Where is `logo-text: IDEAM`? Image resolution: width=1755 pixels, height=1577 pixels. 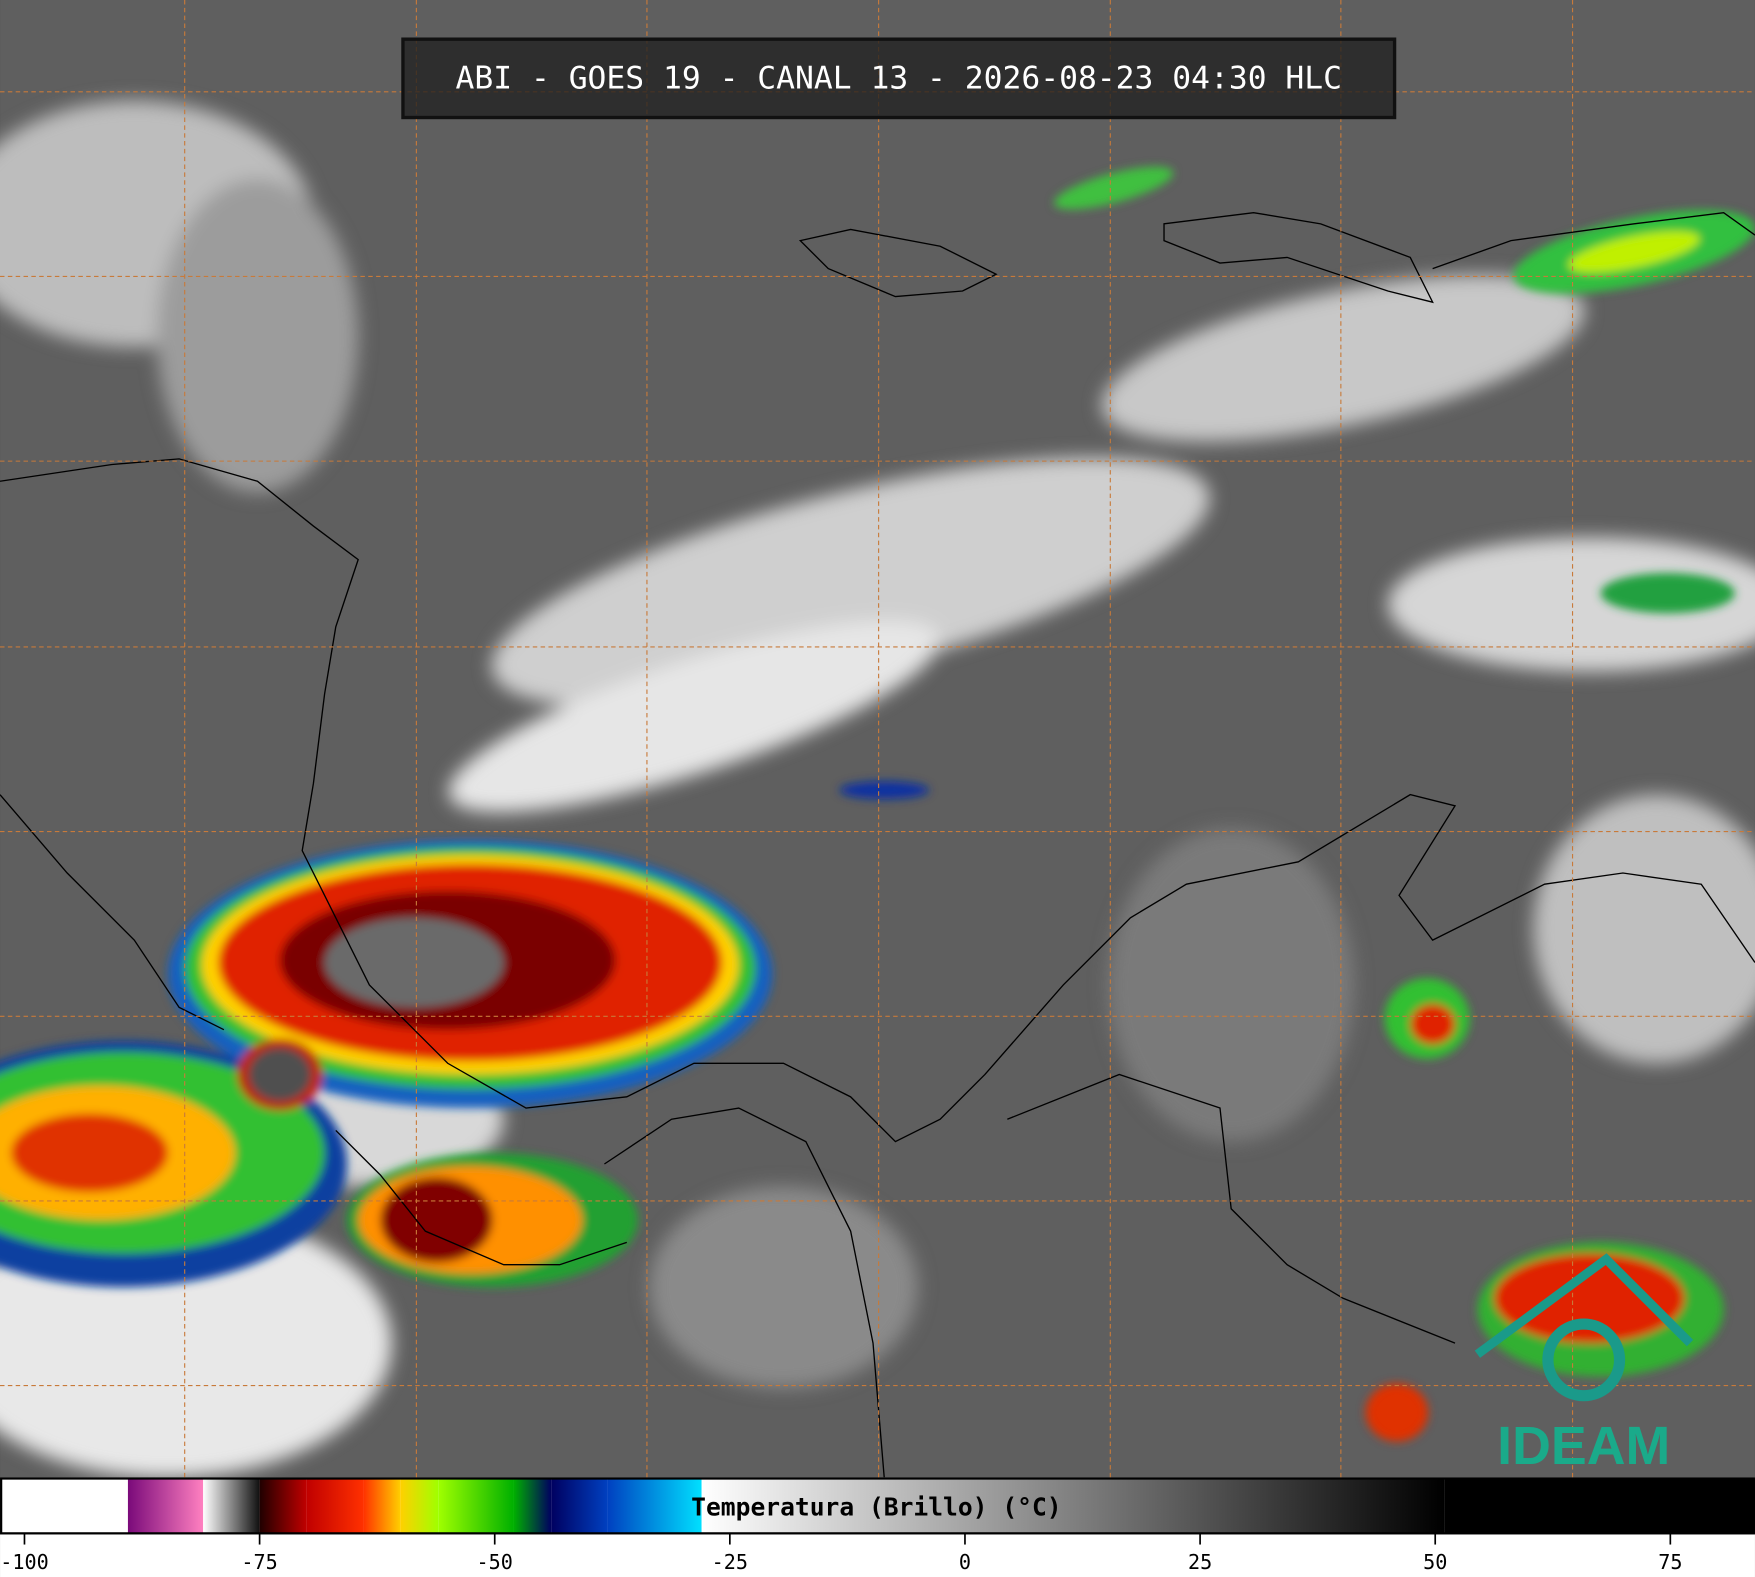 logo-text: IDEAM is located at coordinates (1583, 1446).